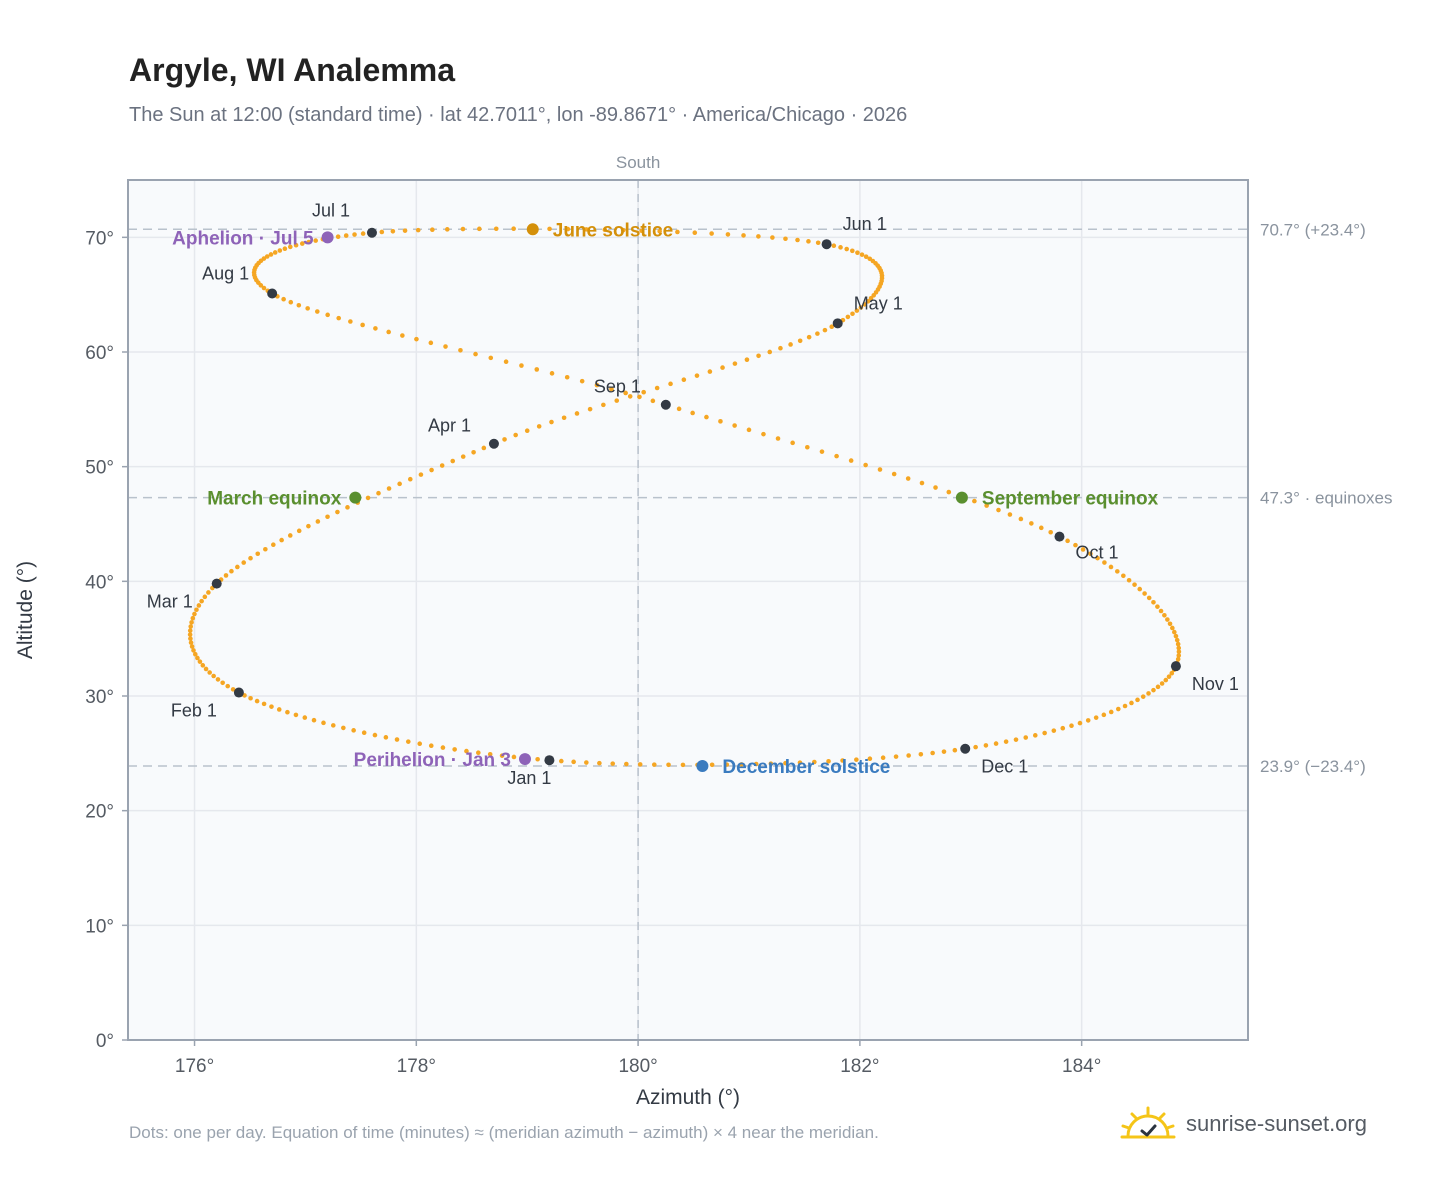 This screenshot has width=1448, height=1188. I want to click on event-marker, so click(702, 765).